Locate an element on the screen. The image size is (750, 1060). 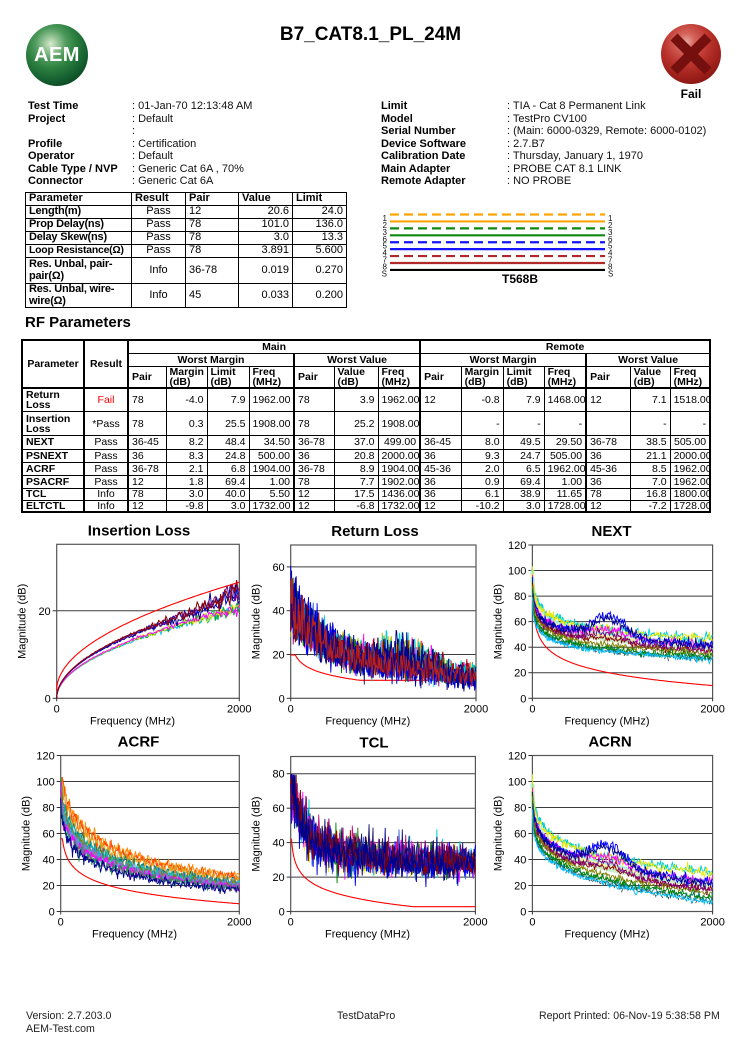
svg-text: ACRF is located at coordinates (139, 742).